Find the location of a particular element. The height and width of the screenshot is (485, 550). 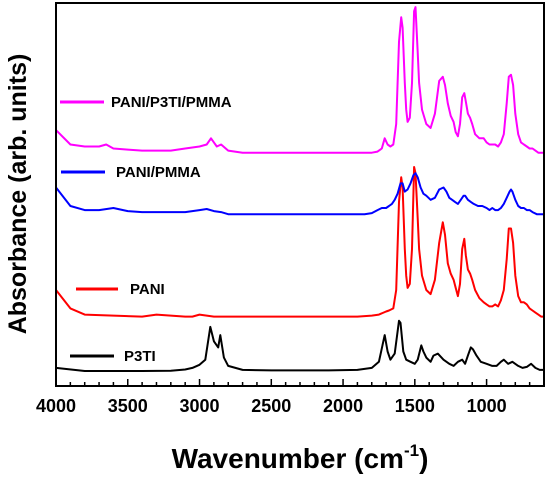

x-tick-label: 2000 is located at coordinates (343, 406).